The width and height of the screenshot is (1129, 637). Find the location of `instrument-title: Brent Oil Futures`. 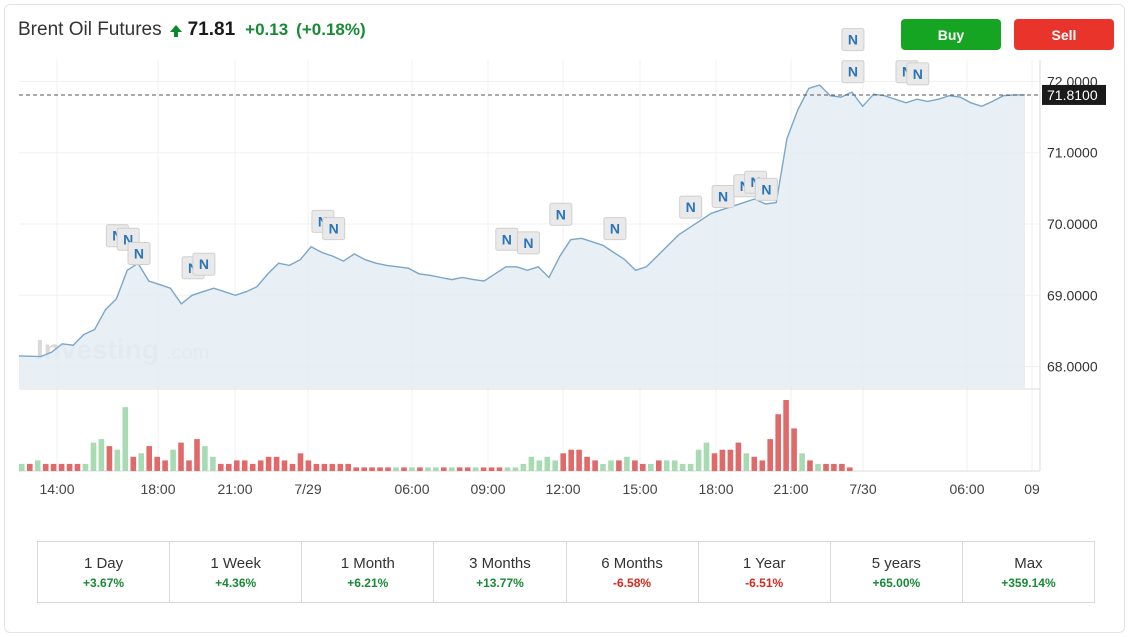

instrument-title: Brent Oil Futures is located at coordinates (90, 29).